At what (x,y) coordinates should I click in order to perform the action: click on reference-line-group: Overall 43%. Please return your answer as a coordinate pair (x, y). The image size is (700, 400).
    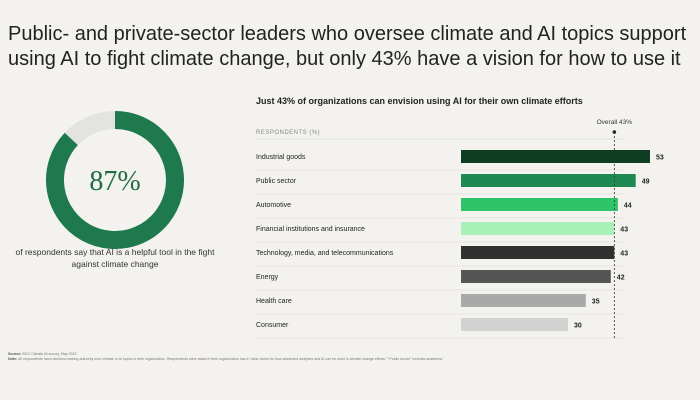
    Looking at the image, I should click on (615, 228).